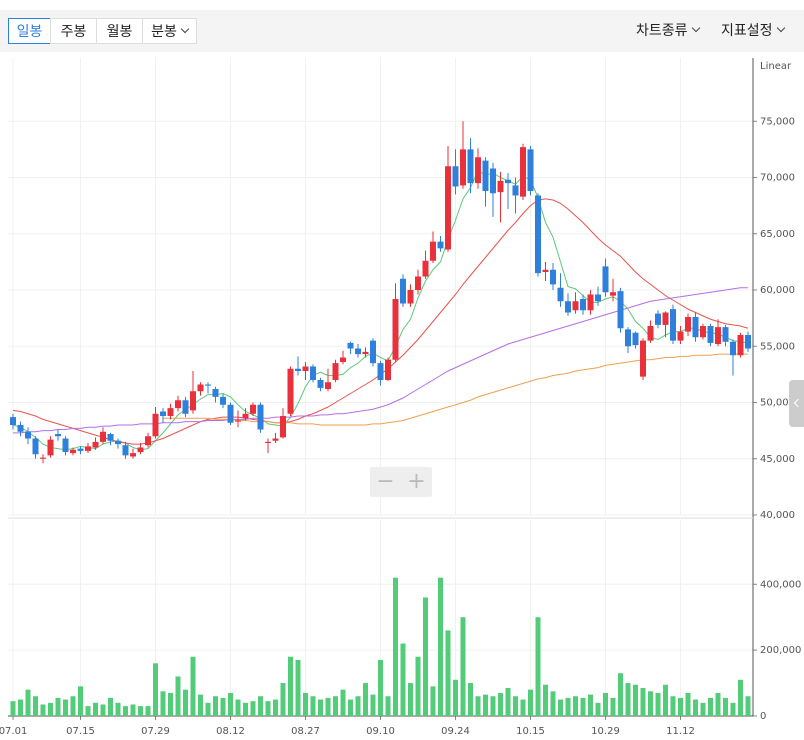  I want to click on period-button: 분봉, so click(169, 31).